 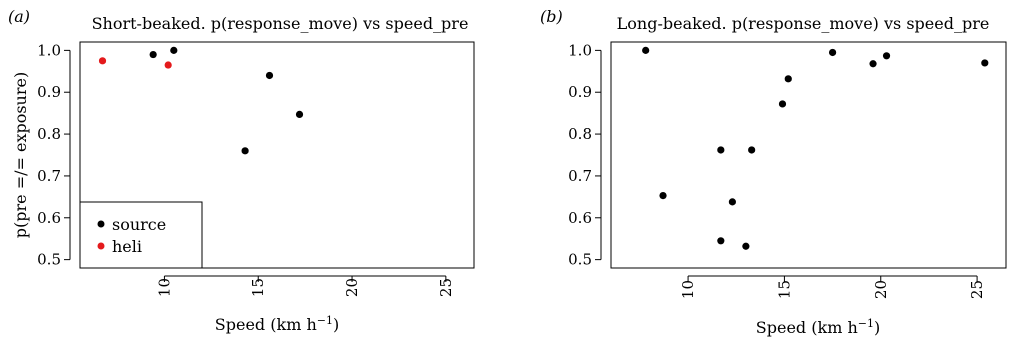 I want to click on legend-marker-source, so click(x=101, y=224).